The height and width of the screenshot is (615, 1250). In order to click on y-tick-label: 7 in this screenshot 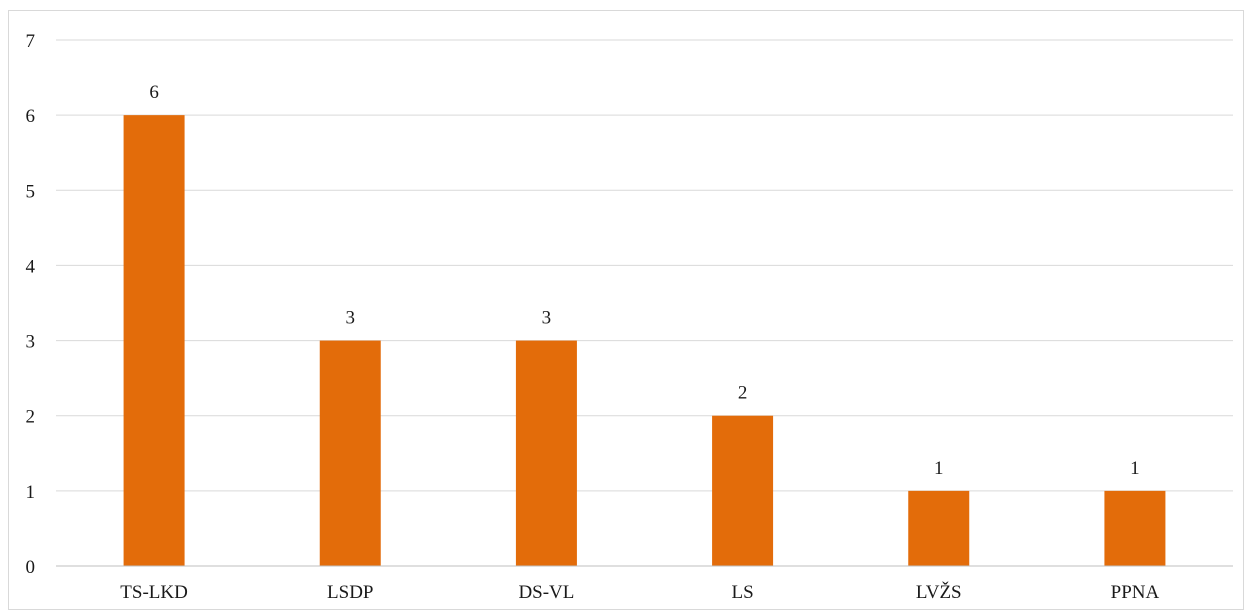, I will do `click(31, 41)`.